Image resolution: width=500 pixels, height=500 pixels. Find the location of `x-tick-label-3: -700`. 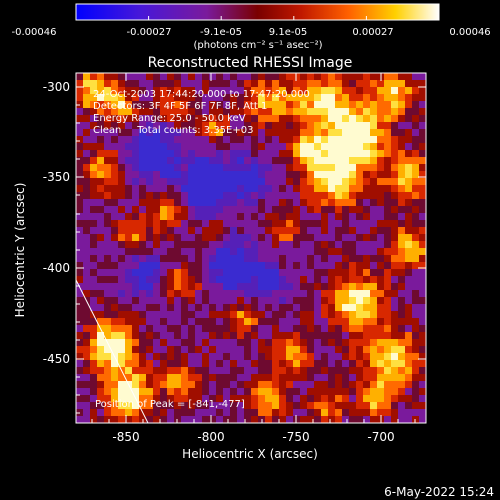

x-tick-label-3: -700 is located at coordinates (380, 437).